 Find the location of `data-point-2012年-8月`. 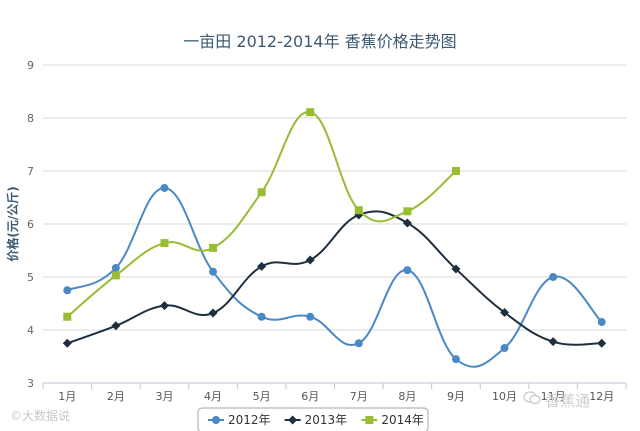

data-point-2012年-8月 is located at coordinates (407, 270).